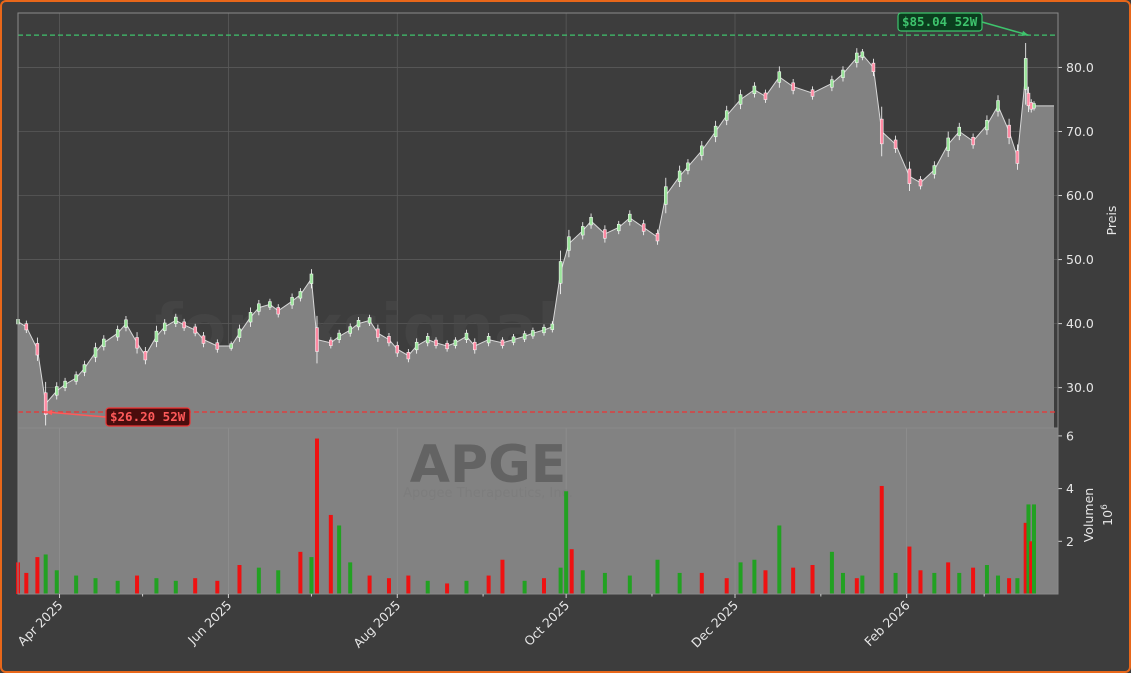  Describe the element at coordinates (148, 417) in the screenshot. I see `low-52w-label-box` at that location.